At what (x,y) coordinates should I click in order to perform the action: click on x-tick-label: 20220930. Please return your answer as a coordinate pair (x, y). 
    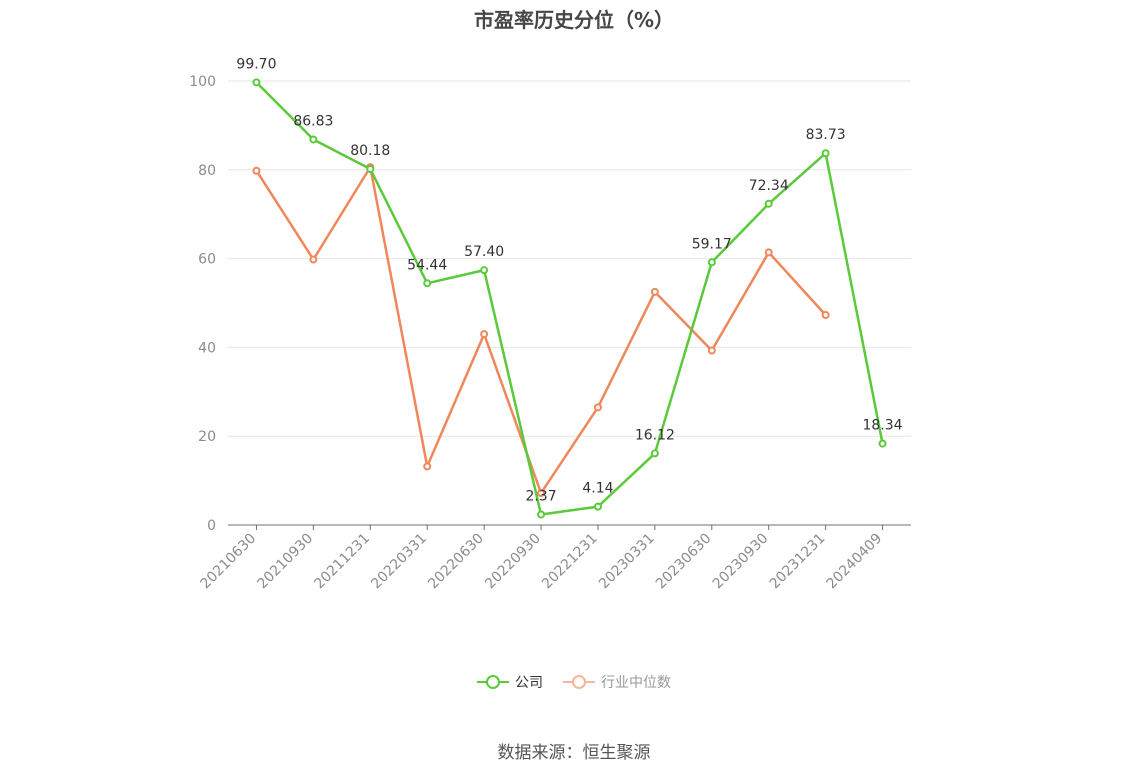
    Looking at the image, I should click on (513, 562).